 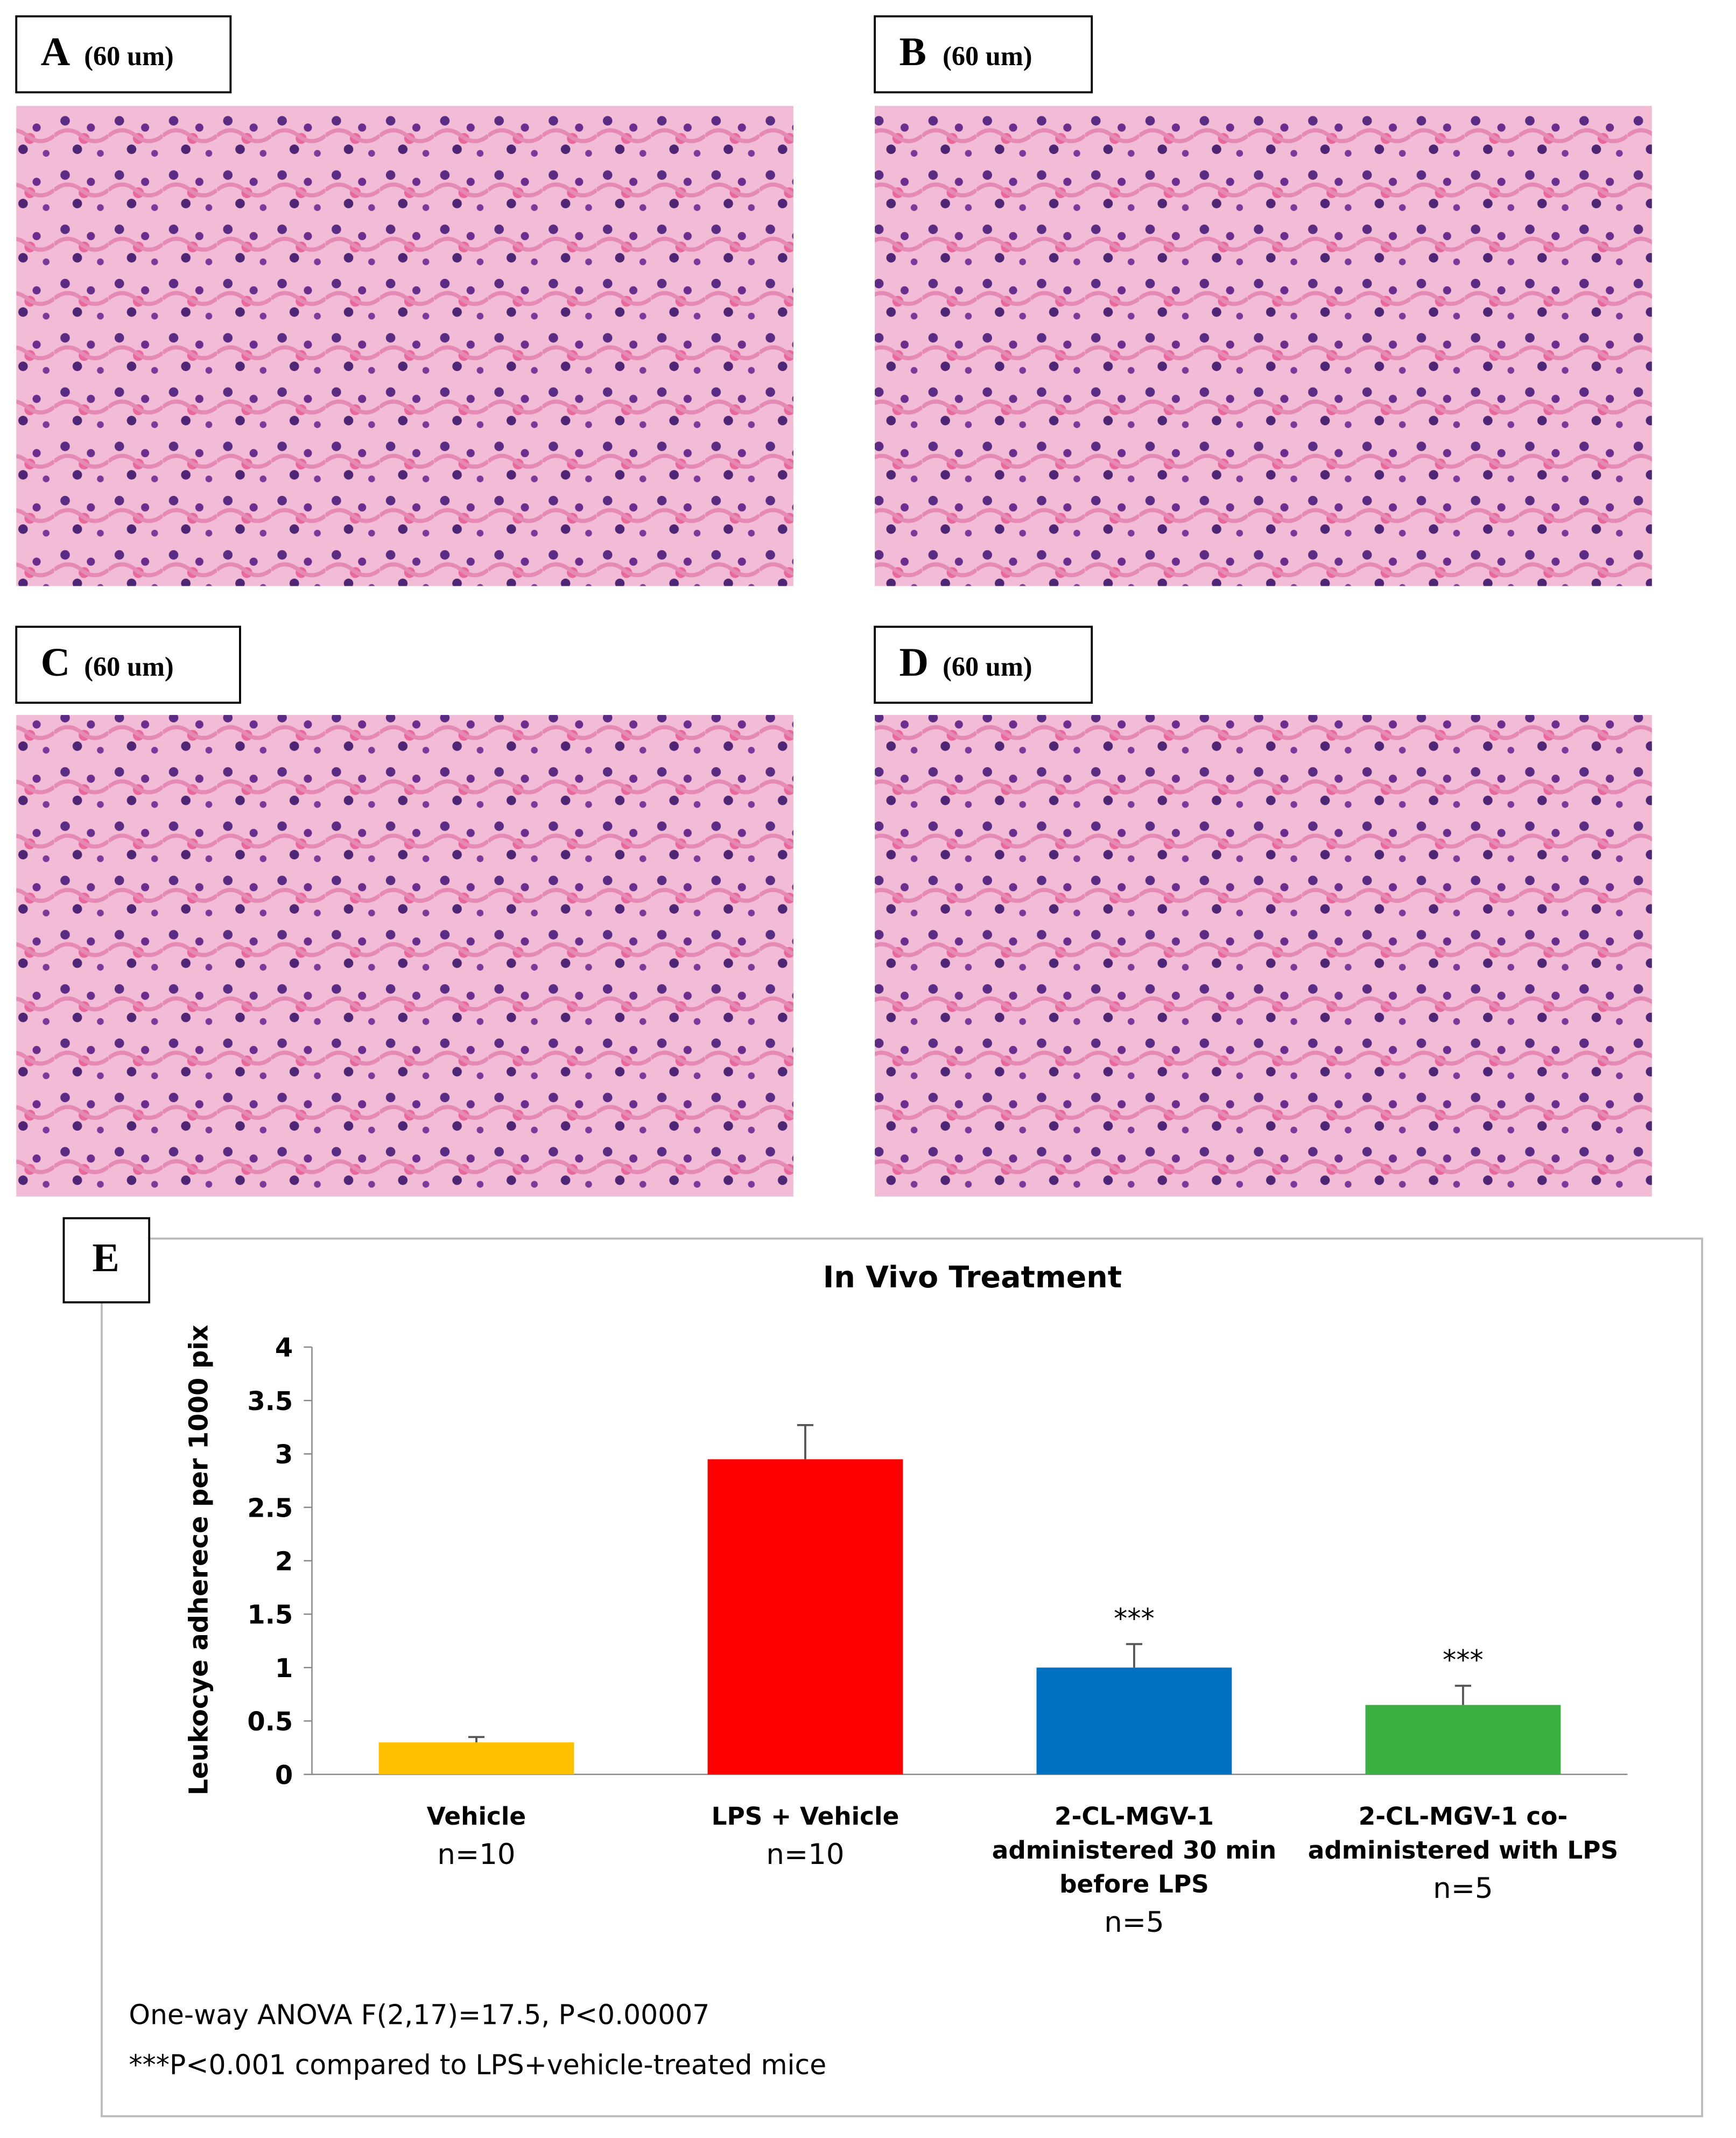 I want to click on y-axis-label: Leukocye adherece per 1000 pix, so click(x=199, y=1559).